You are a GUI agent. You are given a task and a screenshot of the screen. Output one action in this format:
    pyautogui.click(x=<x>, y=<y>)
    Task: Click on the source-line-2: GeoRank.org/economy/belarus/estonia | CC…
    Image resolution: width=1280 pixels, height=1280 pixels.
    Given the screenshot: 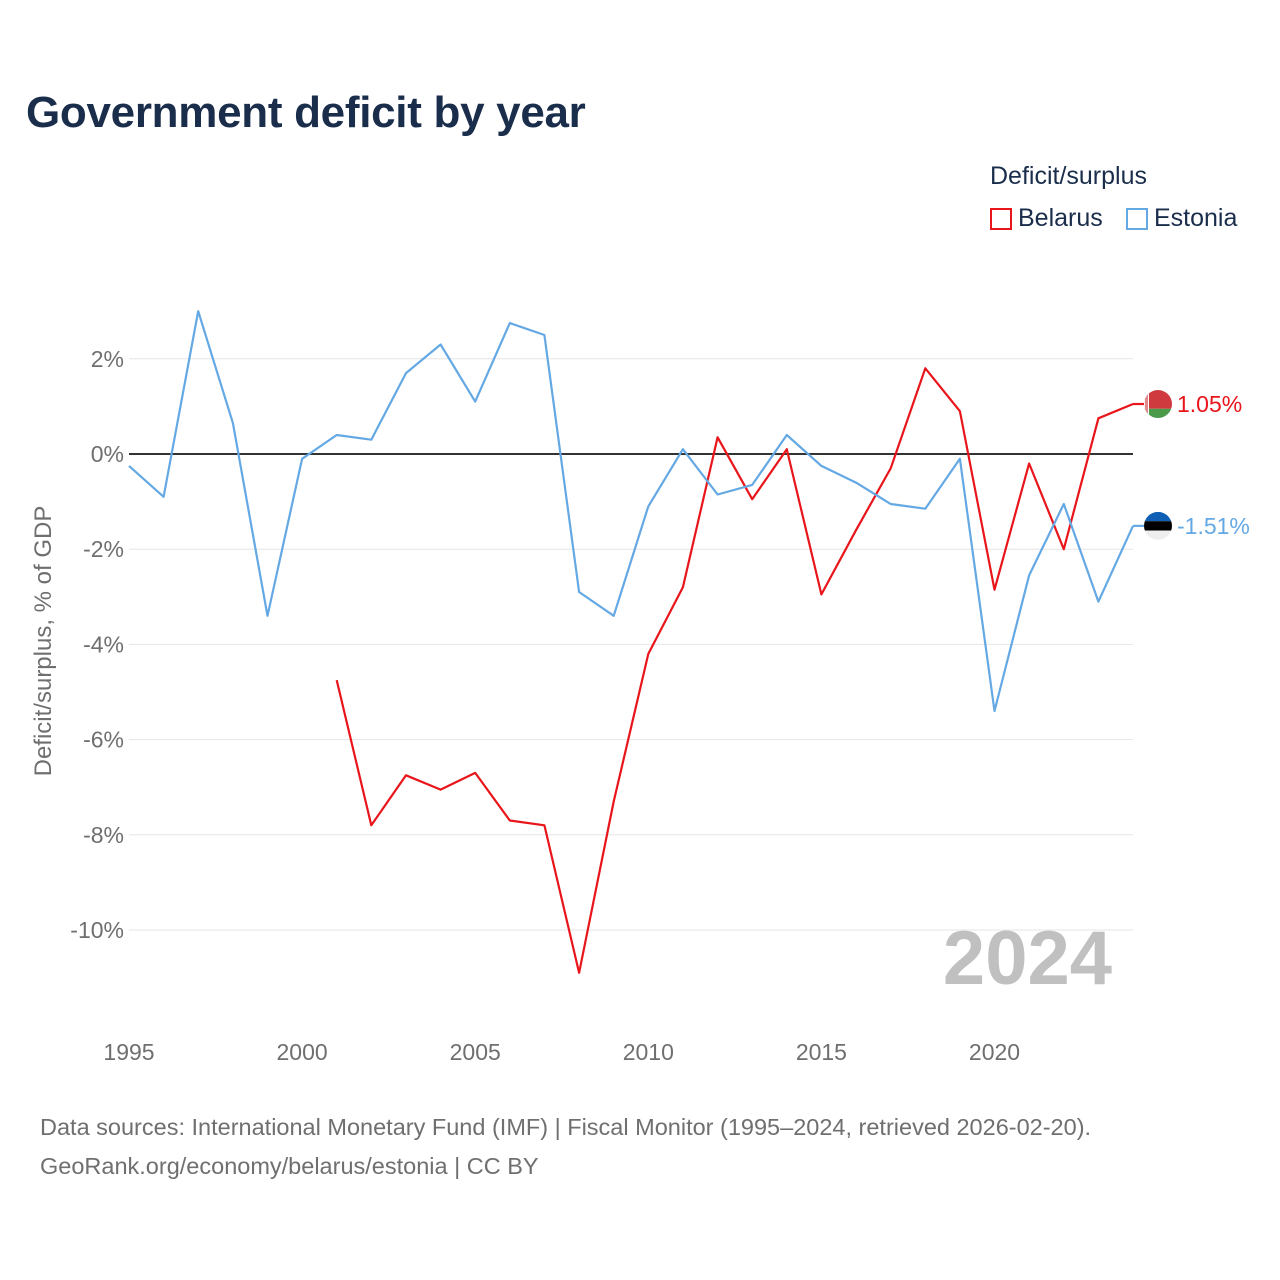 What is the action you would take?
    pyautogui.click(x=289, y=1166)
    